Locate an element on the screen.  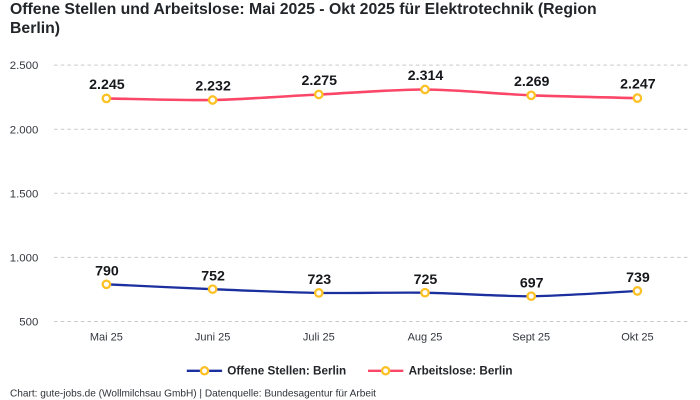
svg-text: 739 is located at coordinates (638, 278).